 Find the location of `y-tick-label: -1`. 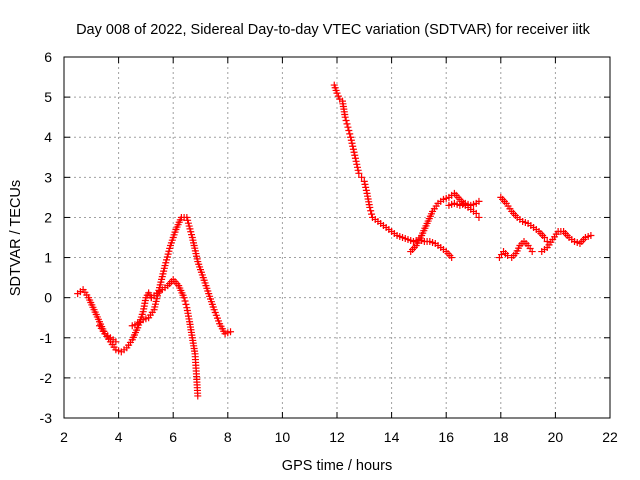

y-tick-label: -1 is located at coordinates (46, 338).